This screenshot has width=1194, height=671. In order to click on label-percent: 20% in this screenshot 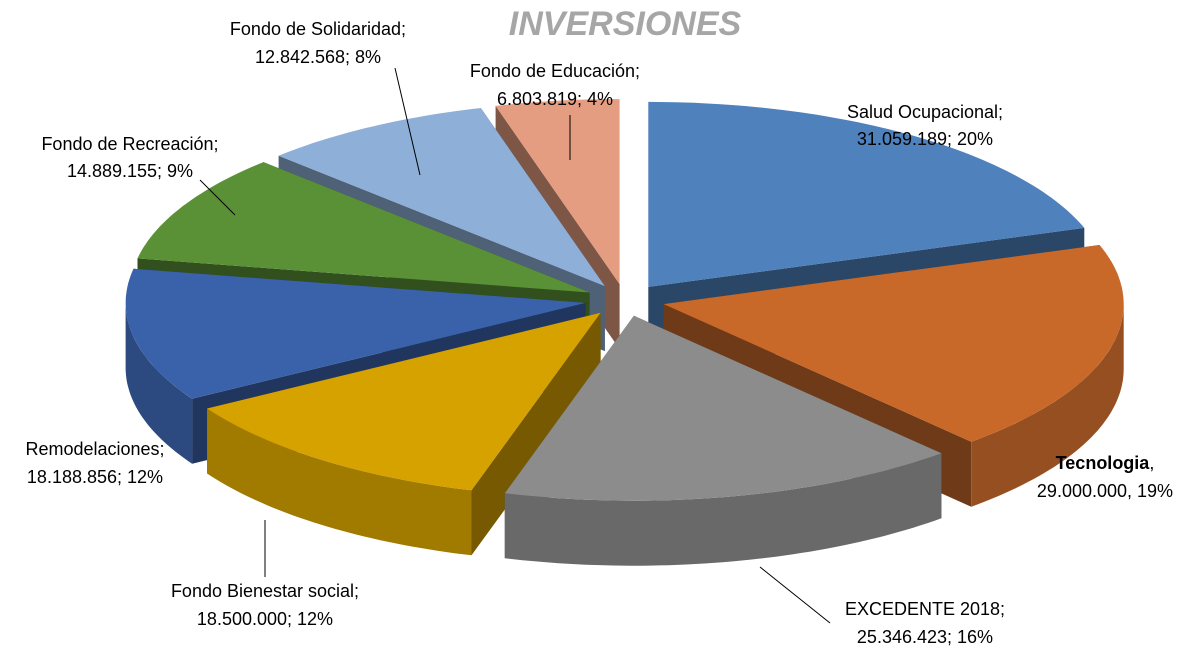, I will do `click(975, 139)`.